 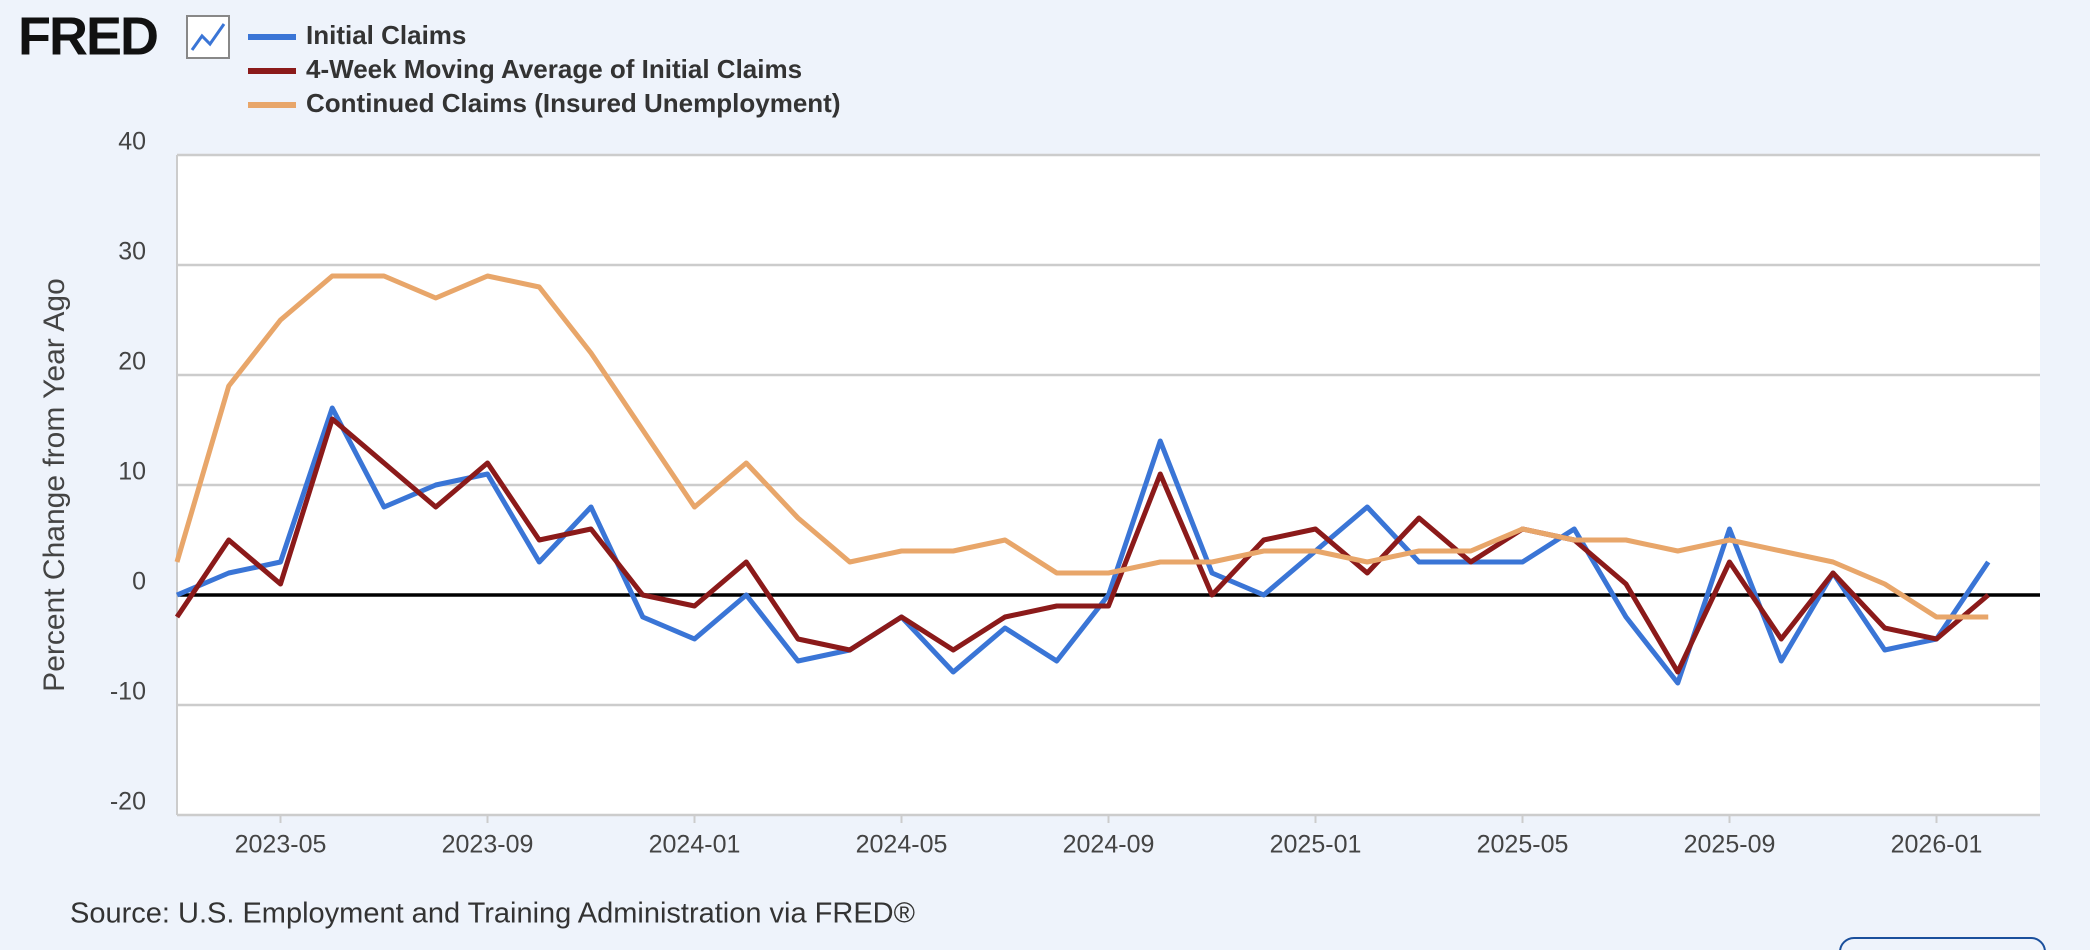 What do you see at coordinates (281, 845) in the screenshot?
I see `x-tick-label: 2023-05` at bounding box center [281, 845].